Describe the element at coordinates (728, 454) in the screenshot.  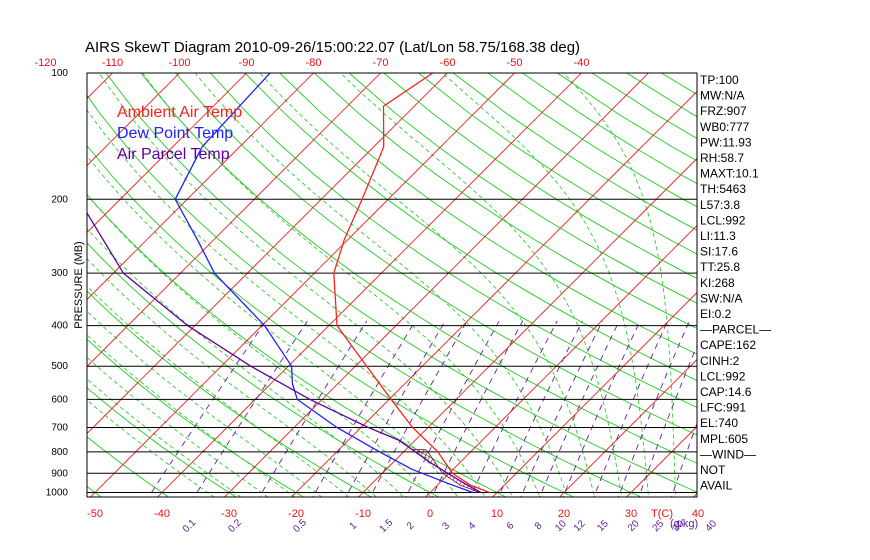
I see `stat-entry: —WIND—` at that location.